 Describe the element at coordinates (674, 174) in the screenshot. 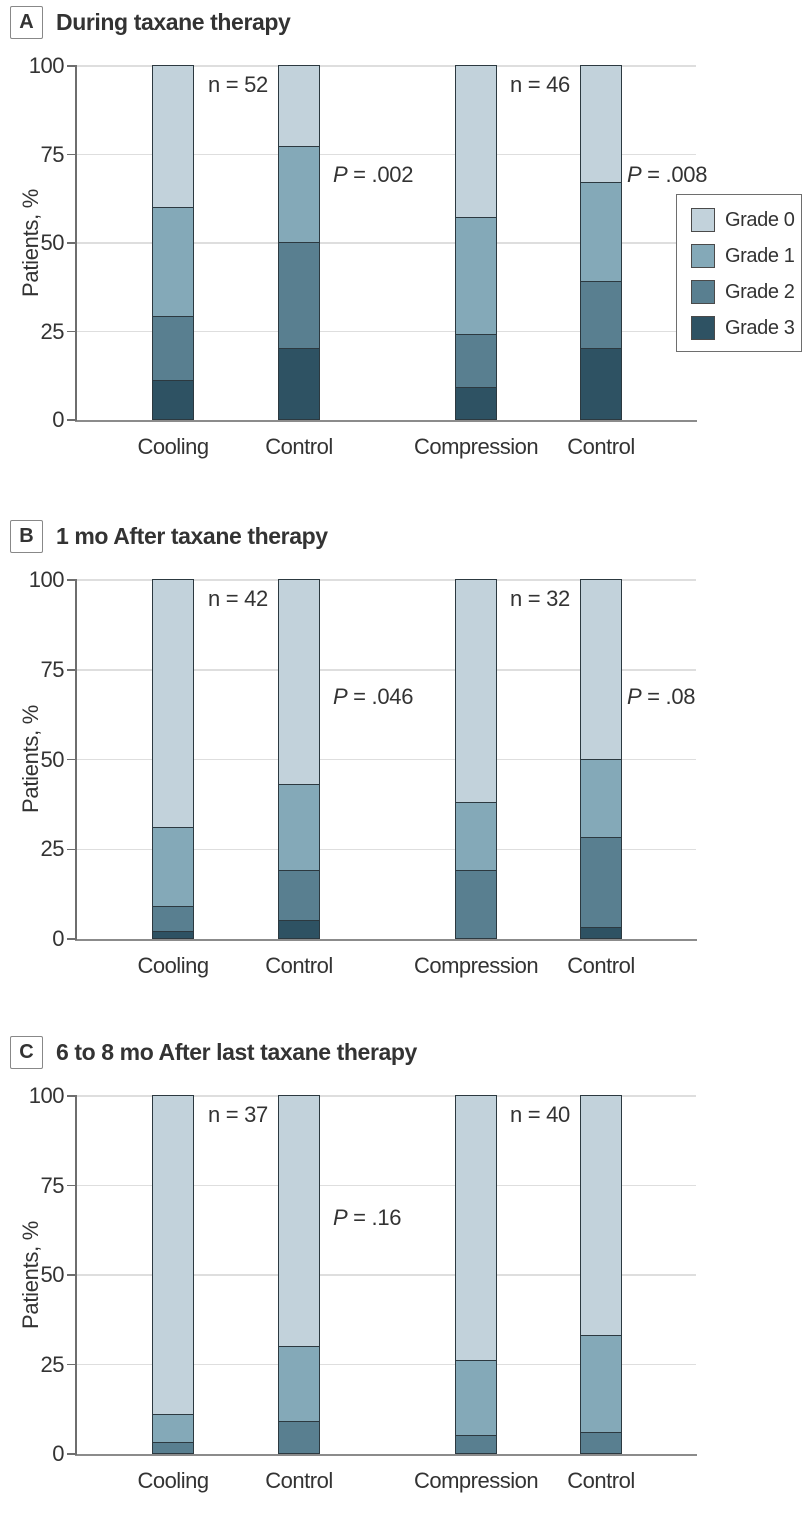

I see `p-value-text: = .008` at that location.